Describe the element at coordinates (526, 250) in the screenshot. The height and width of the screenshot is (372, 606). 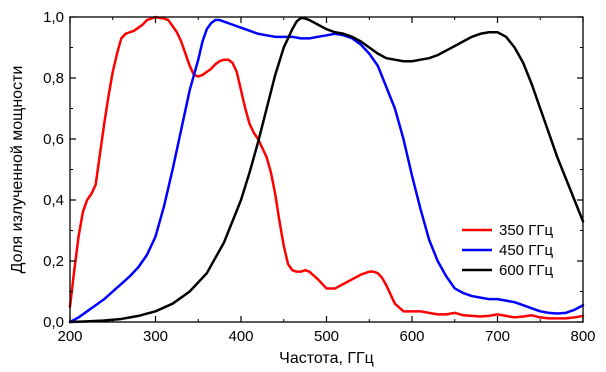
I see `legend-label: 450 ГГц` at that location.